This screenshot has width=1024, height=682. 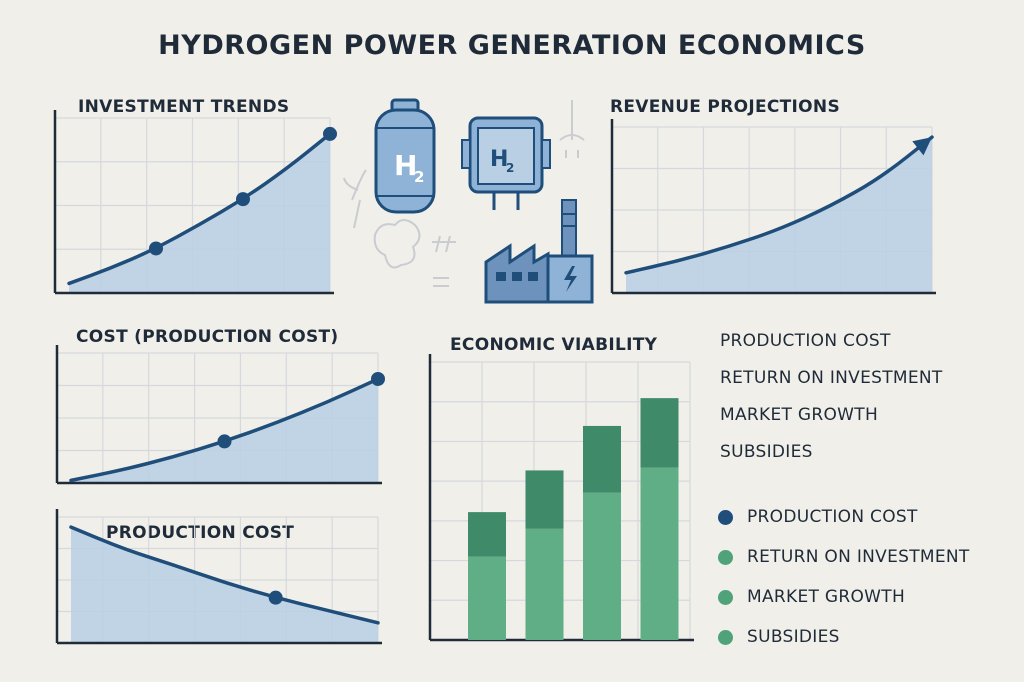 I want to click on chart-title-revenue-projections: REVENUE PROJECTIONS, so click(x=725, y=107).